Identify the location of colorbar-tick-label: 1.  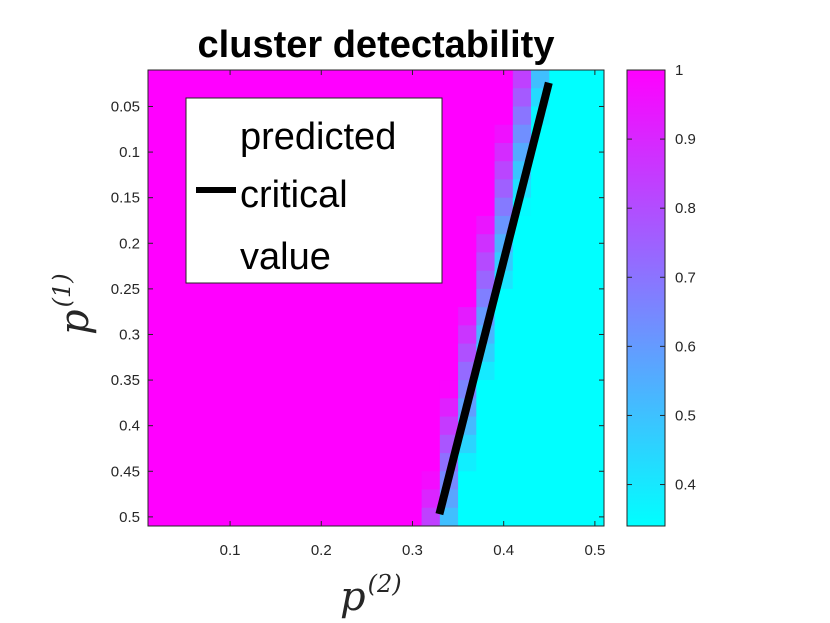
(679, 70).